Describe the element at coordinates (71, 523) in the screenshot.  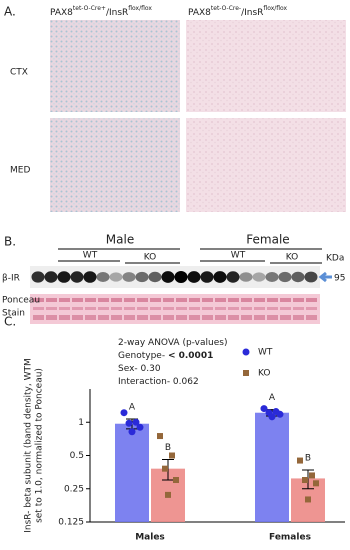
I see `y-tick-label: 0.125` at that location.